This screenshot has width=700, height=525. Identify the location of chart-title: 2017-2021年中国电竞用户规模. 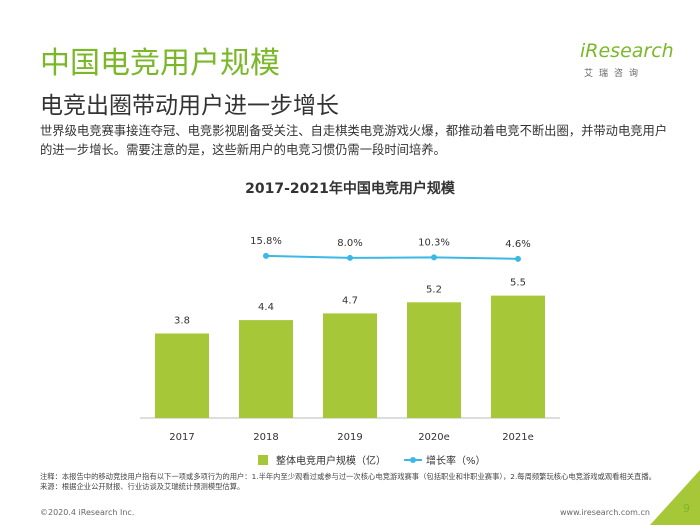
(350, 188).